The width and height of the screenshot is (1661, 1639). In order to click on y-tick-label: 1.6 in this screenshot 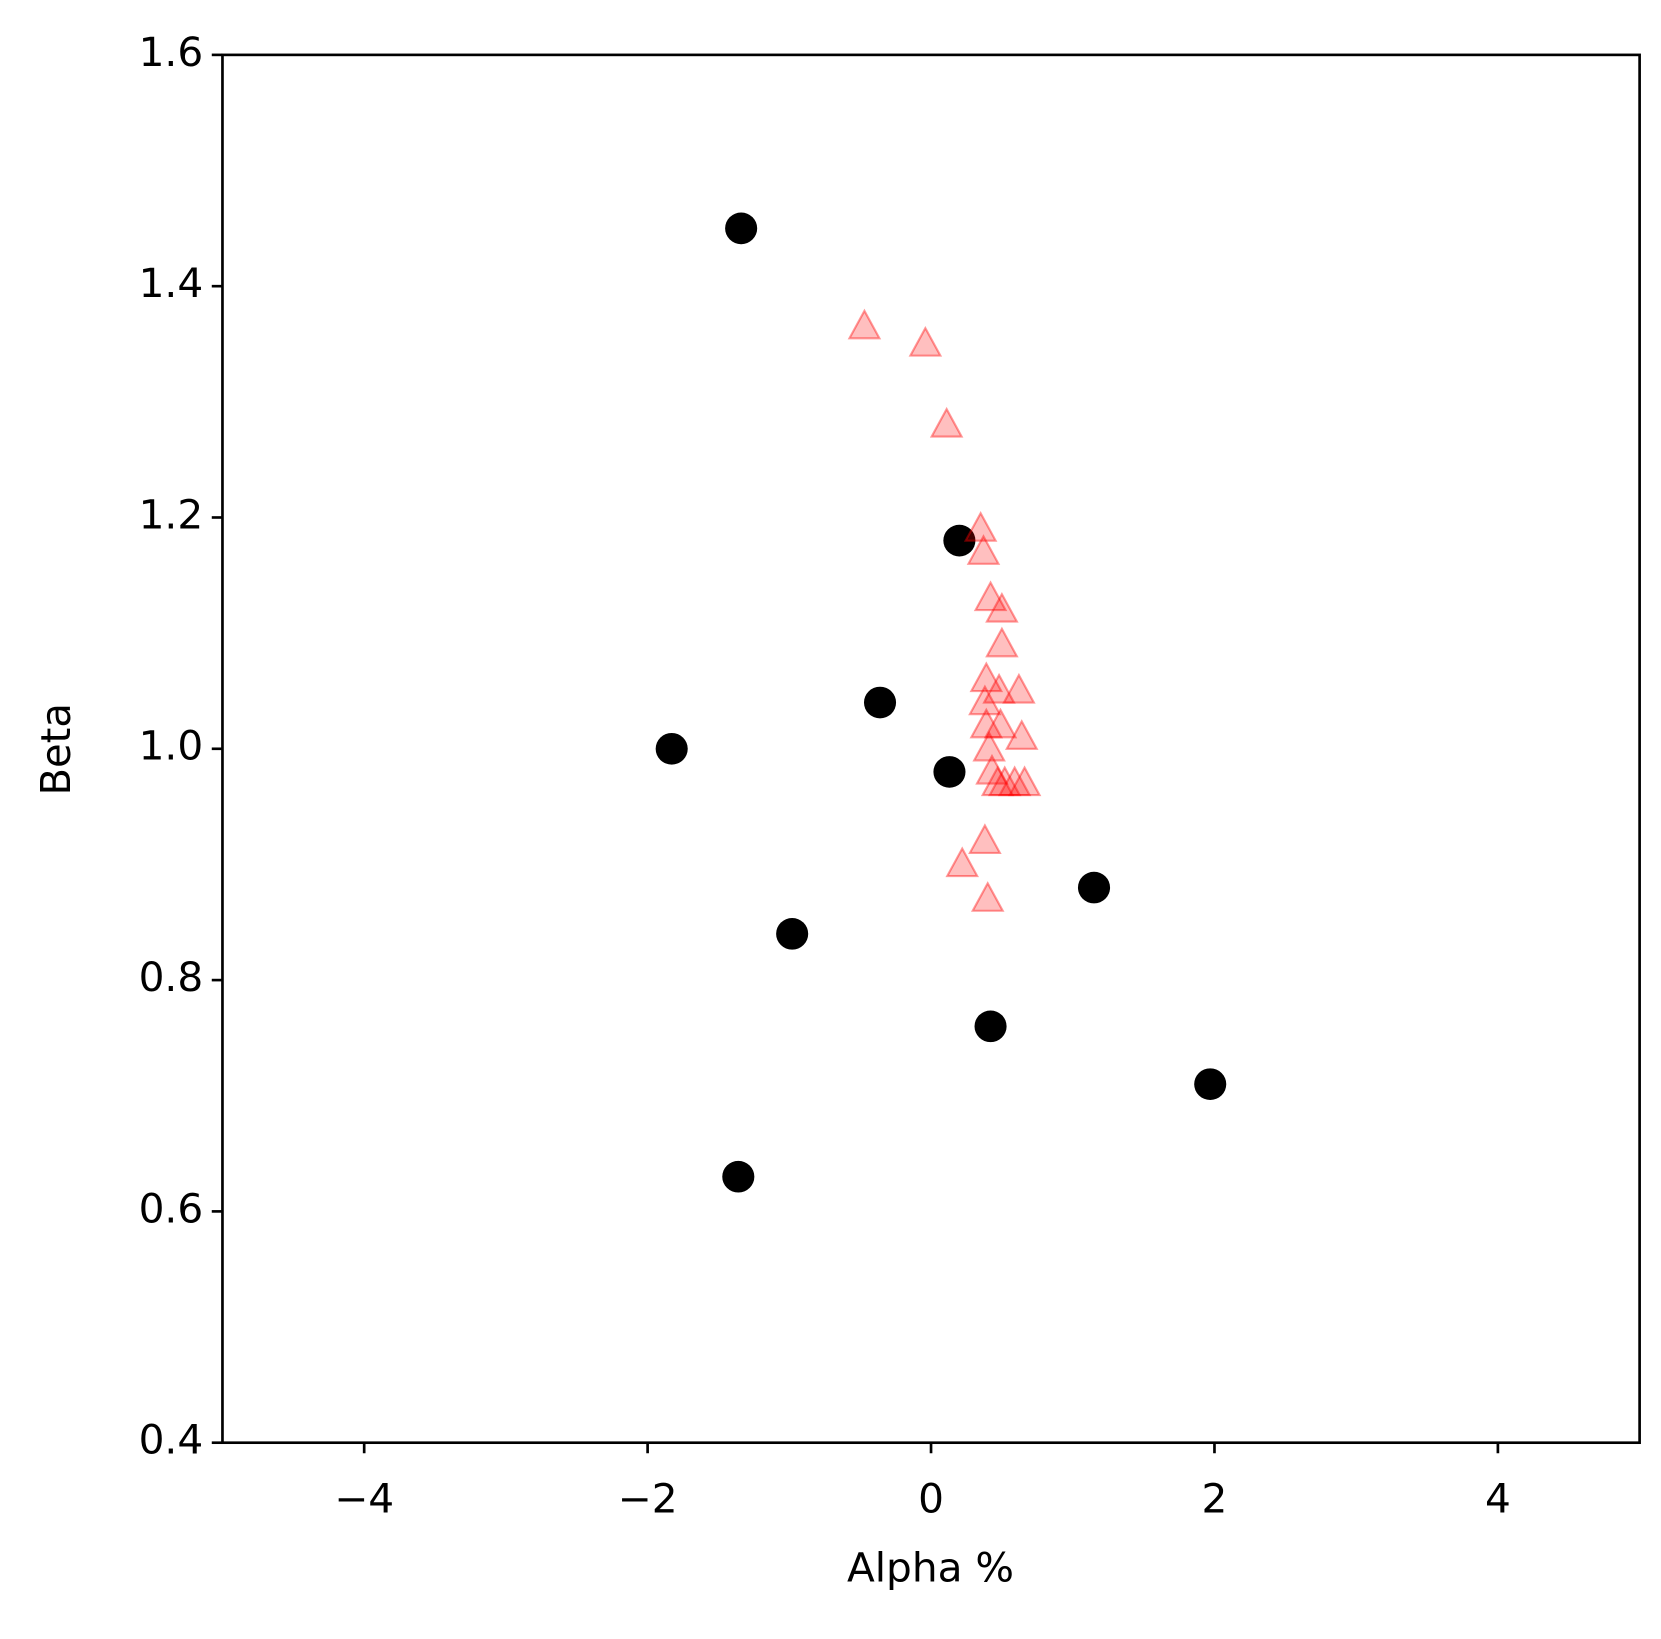, I will do `click(171, 52)`.